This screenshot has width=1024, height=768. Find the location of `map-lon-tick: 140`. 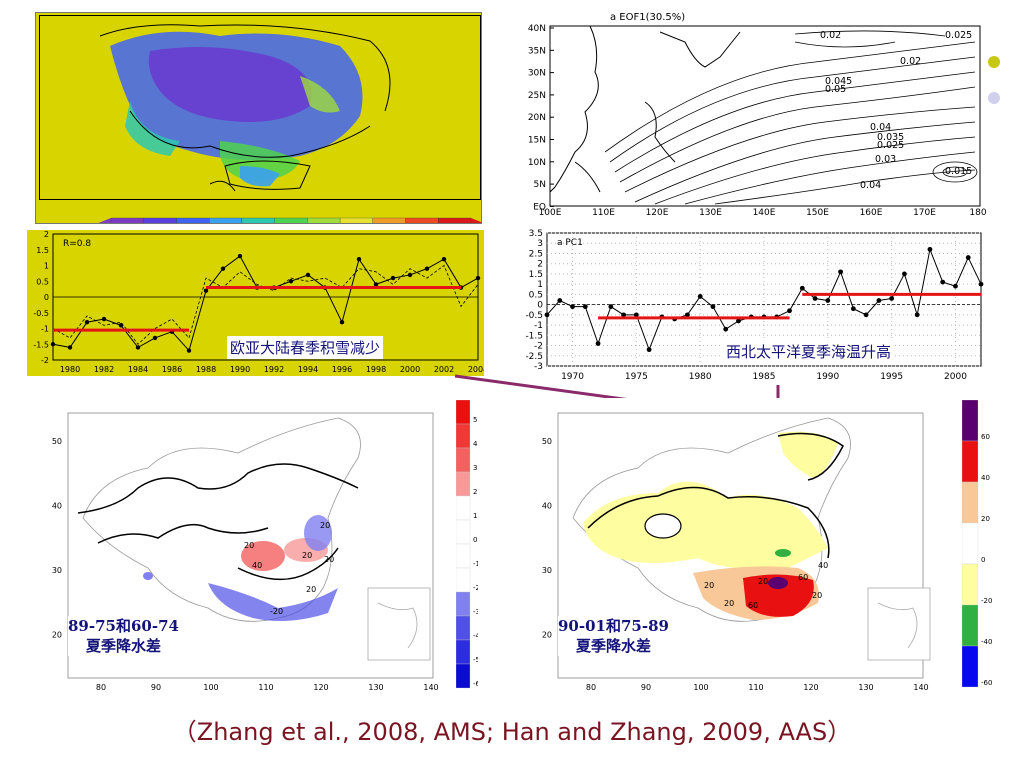

map-lon-tick: 140 is located at coordinates (920, 687).